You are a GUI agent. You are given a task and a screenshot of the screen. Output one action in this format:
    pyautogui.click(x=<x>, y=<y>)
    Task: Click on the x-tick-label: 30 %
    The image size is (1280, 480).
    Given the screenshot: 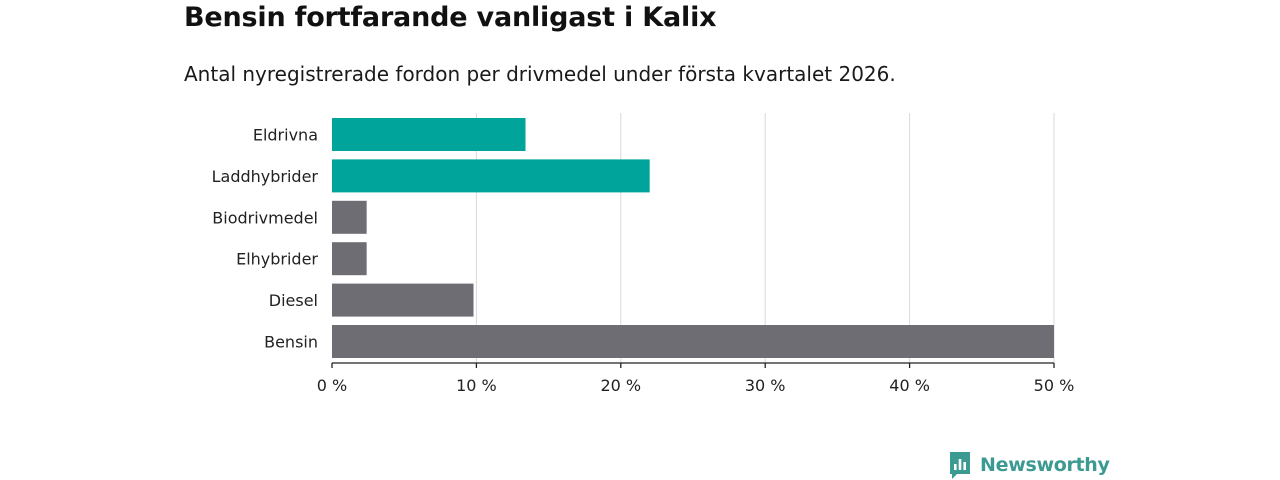 What is the action you would take?
    pyautogui.click(x=765, y=385)
    